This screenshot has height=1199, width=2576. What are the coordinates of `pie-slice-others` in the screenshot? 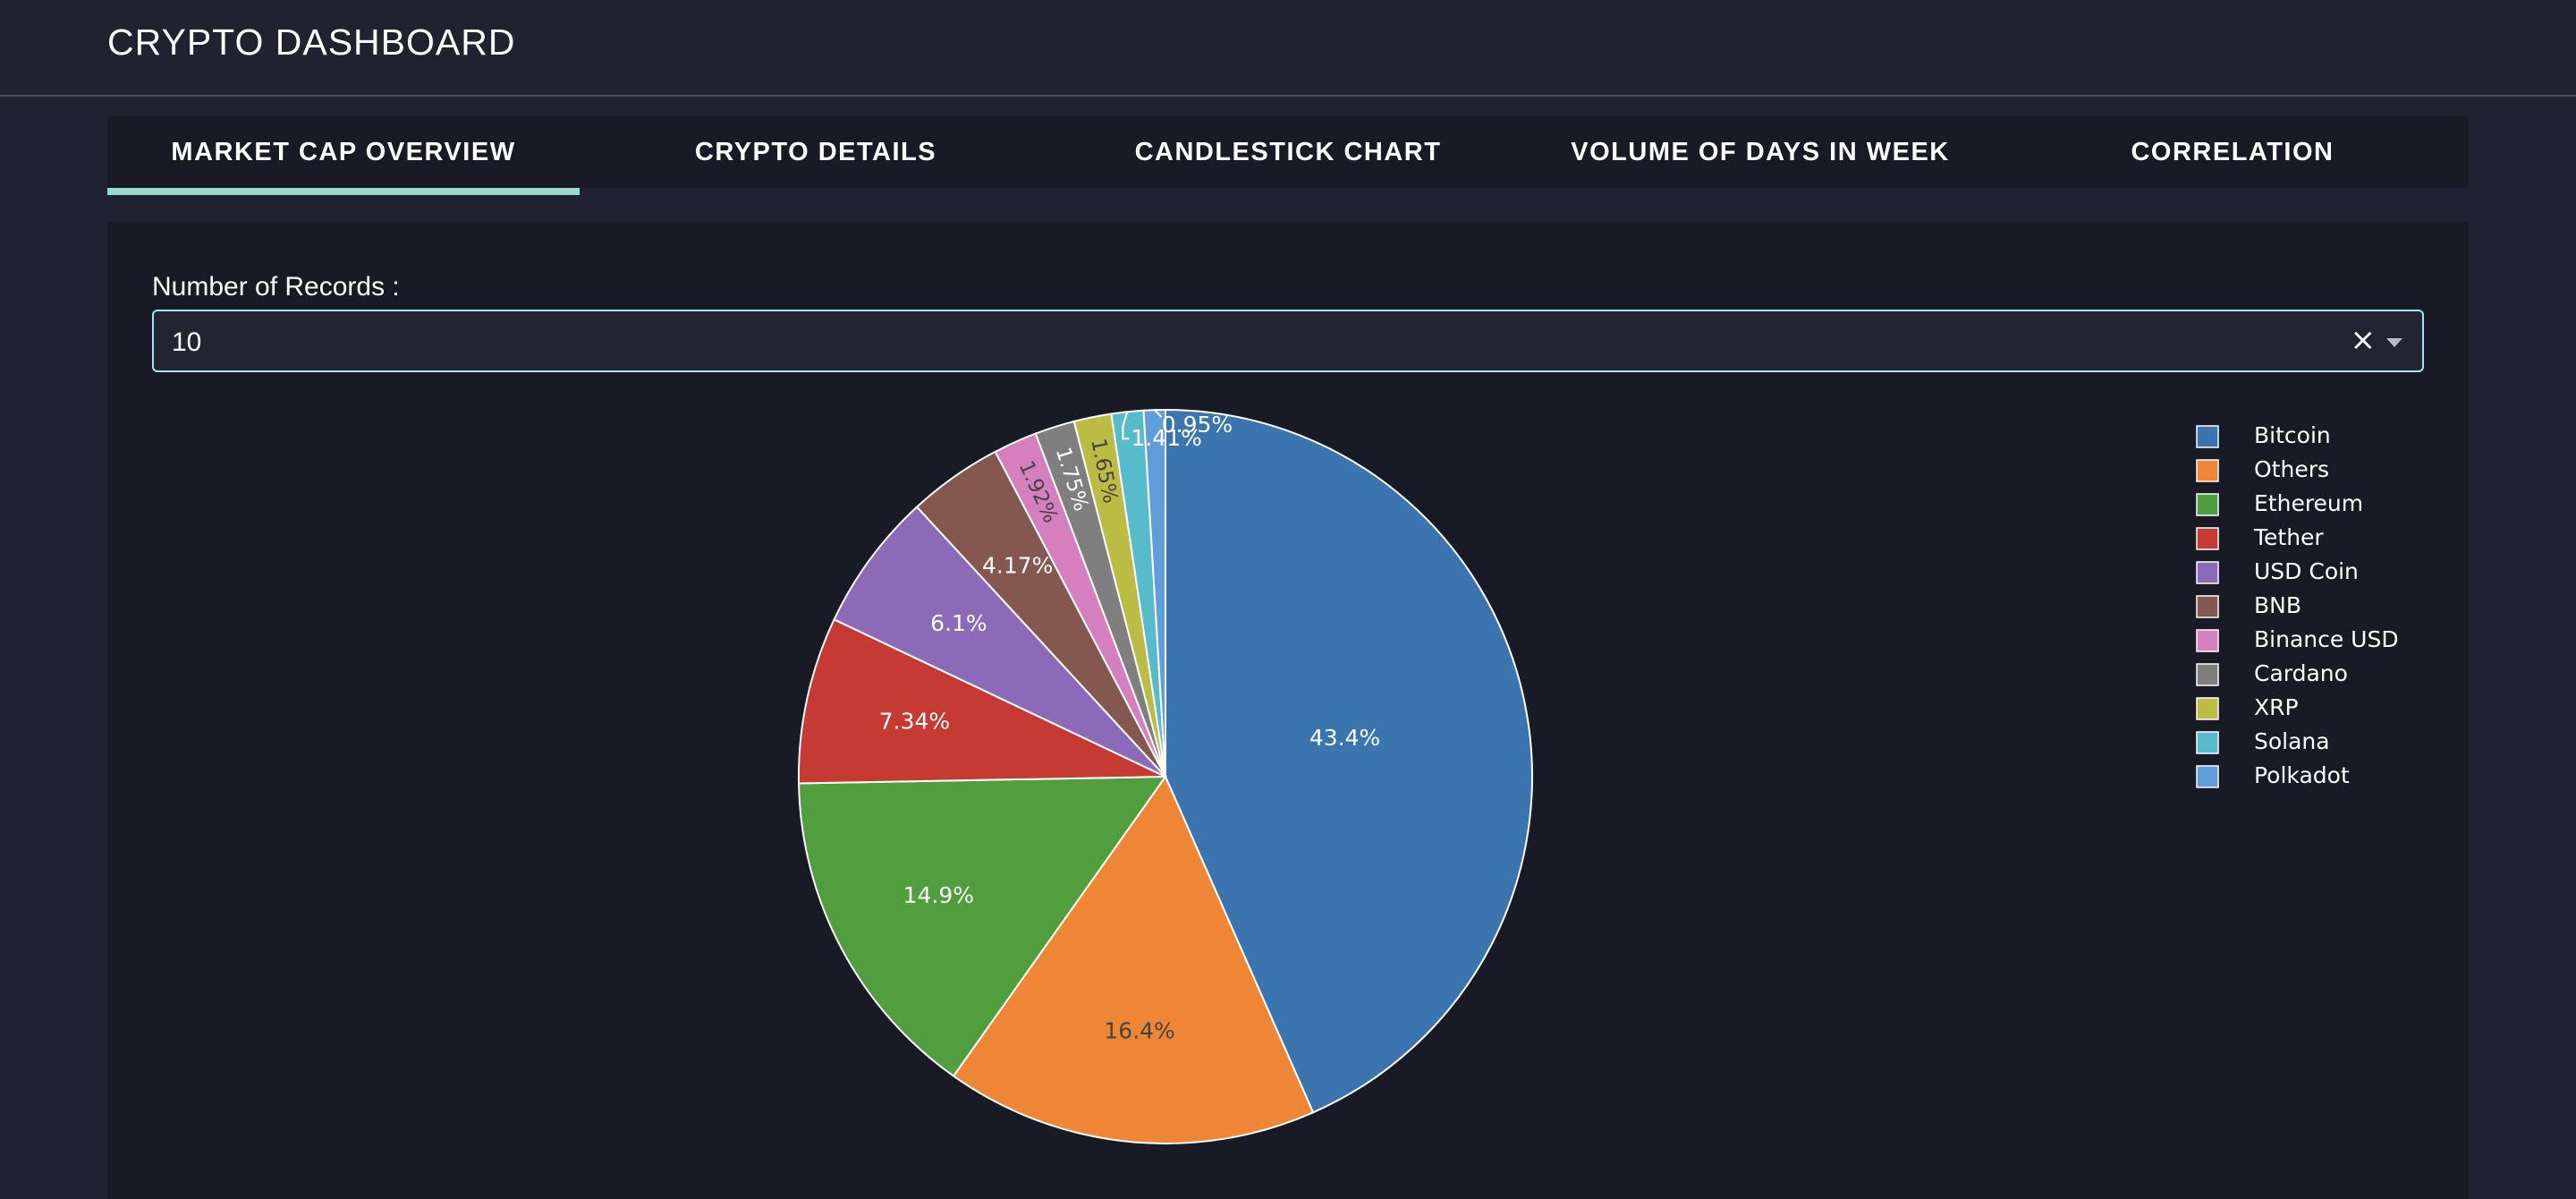 It's located at (1133, 959).